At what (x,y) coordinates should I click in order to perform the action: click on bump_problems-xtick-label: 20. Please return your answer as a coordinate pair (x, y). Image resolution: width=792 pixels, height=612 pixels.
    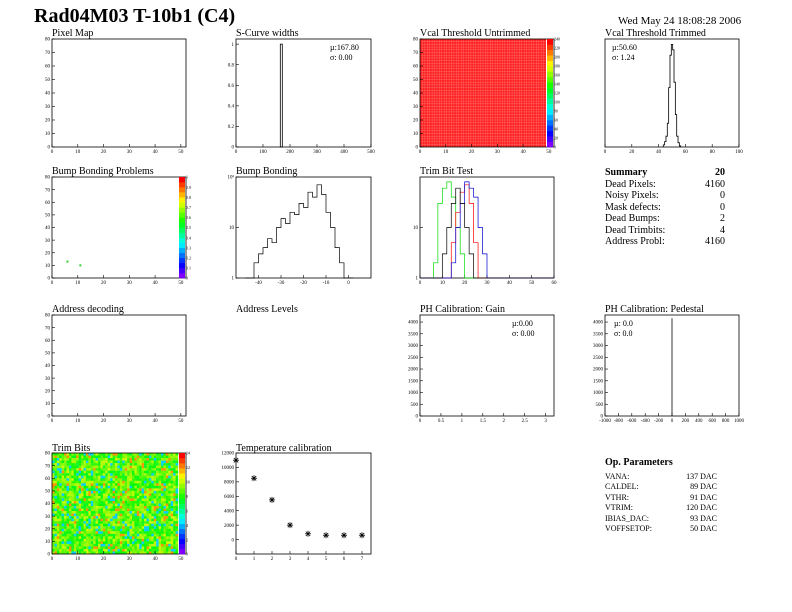
    Looking at the image, I should click on (104, 283).